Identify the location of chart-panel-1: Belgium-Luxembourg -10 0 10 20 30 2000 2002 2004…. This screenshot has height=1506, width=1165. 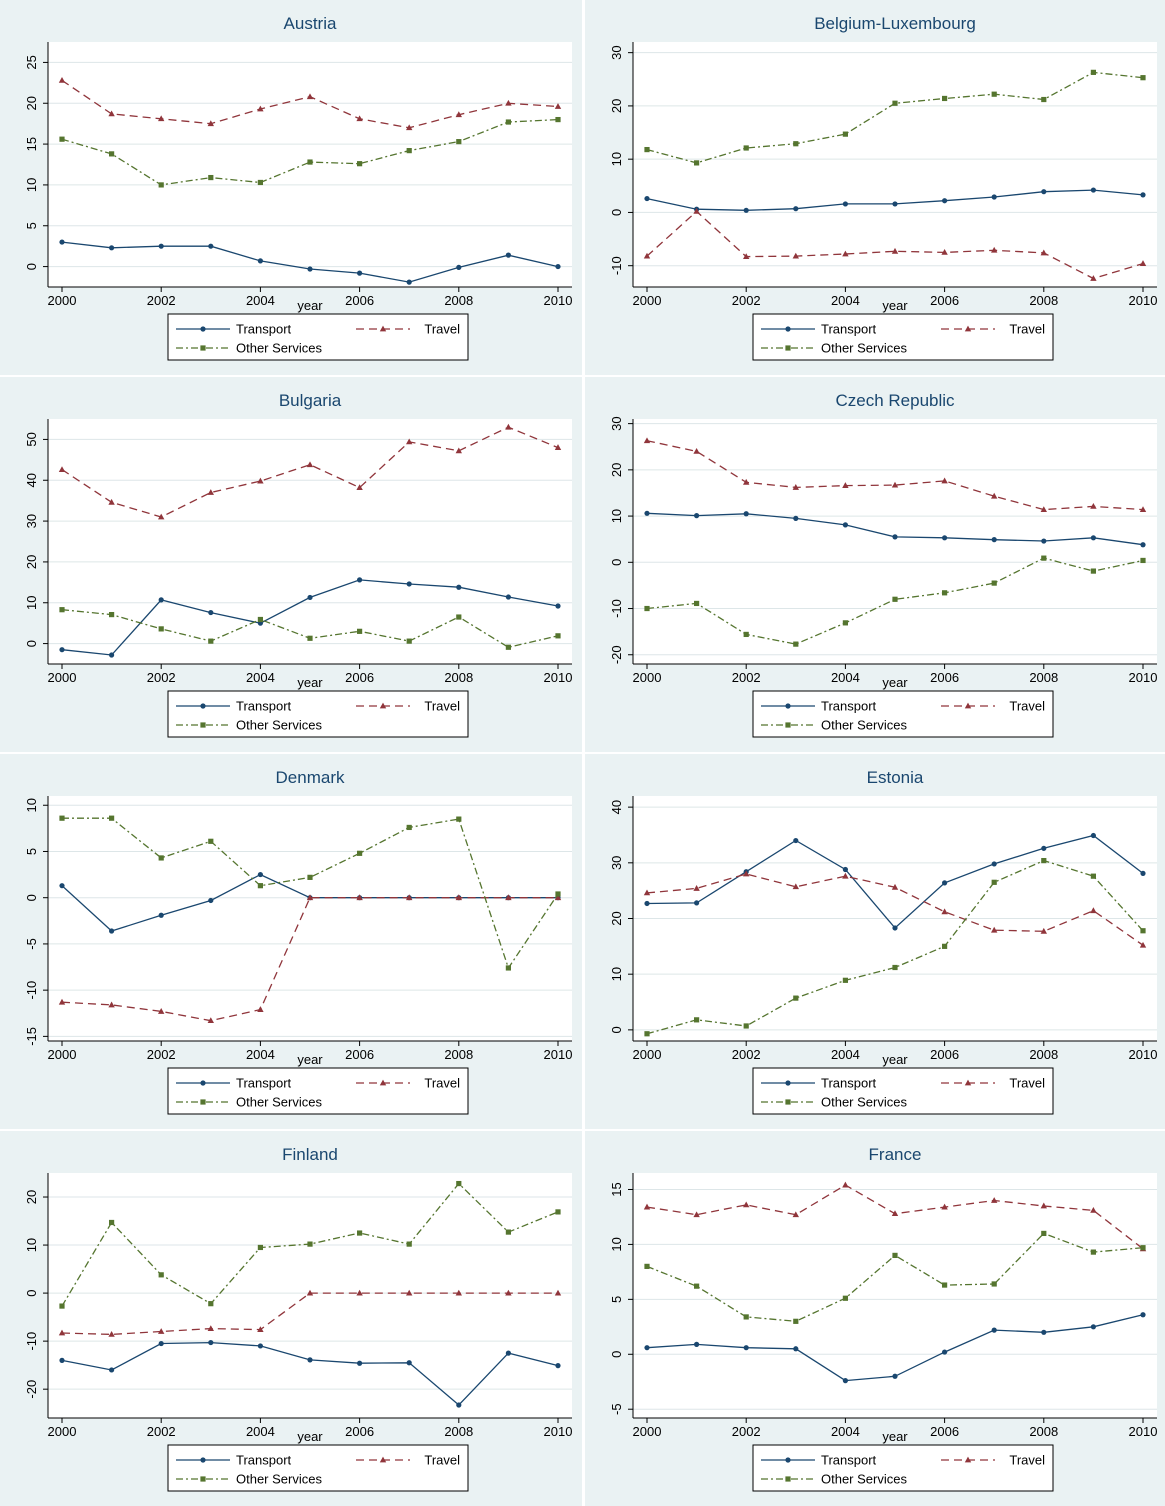
(875, 187).